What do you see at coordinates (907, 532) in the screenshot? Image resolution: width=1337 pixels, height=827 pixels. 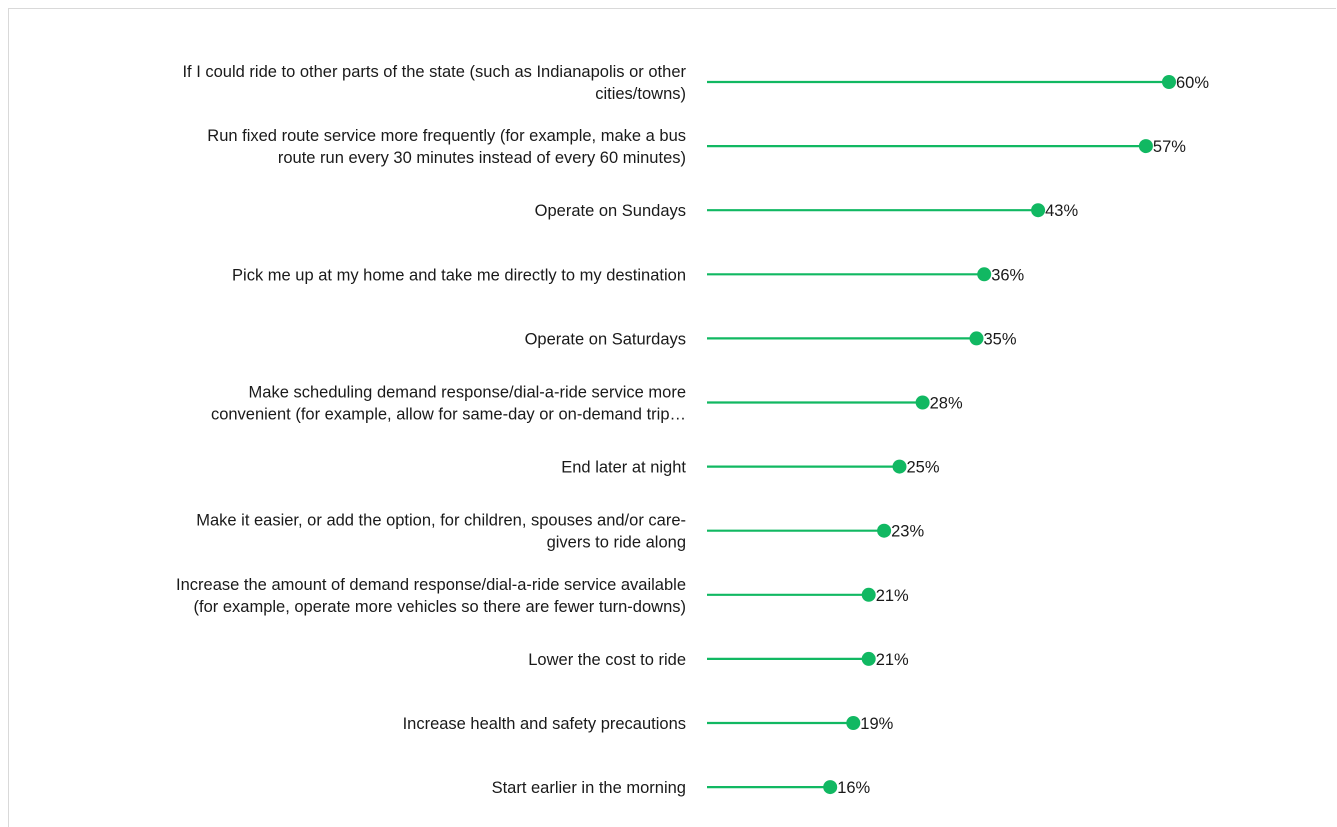 I see `value-label: 23%` at bounding box center [907, 532].